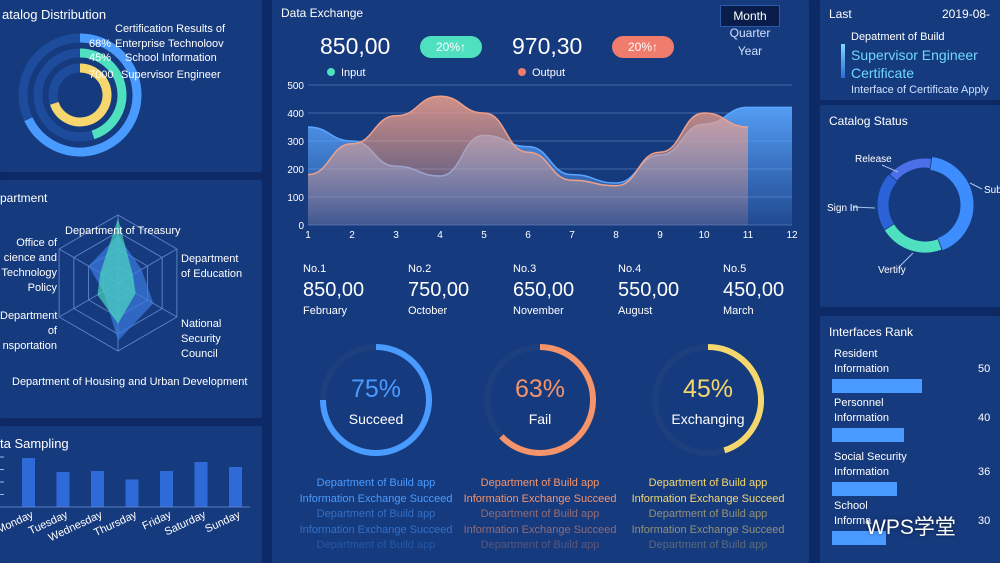  I want to click on rank-value: 650,00, so click(544, 290).